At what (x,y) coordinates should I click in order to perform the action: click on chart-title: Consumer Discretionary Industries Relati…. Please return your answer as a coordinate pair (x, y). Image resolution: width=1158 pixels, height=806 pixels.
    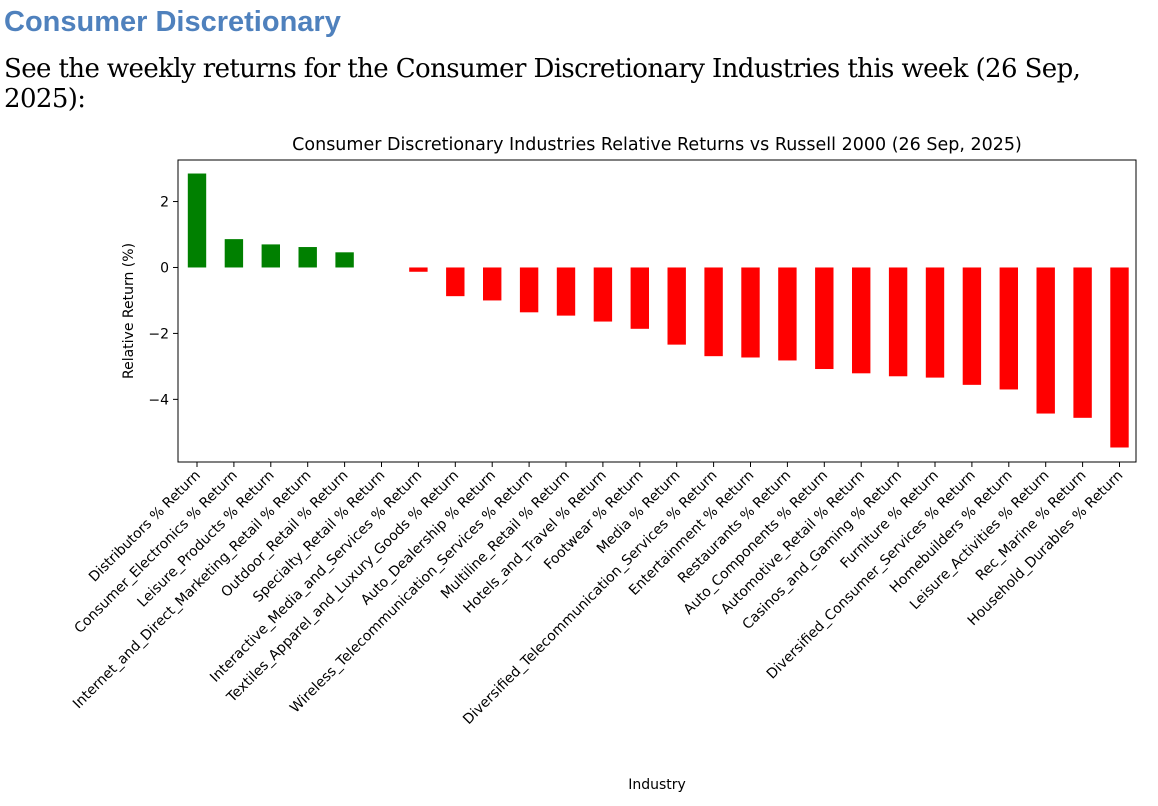
    Looking at the image, I should click on (657, 145).